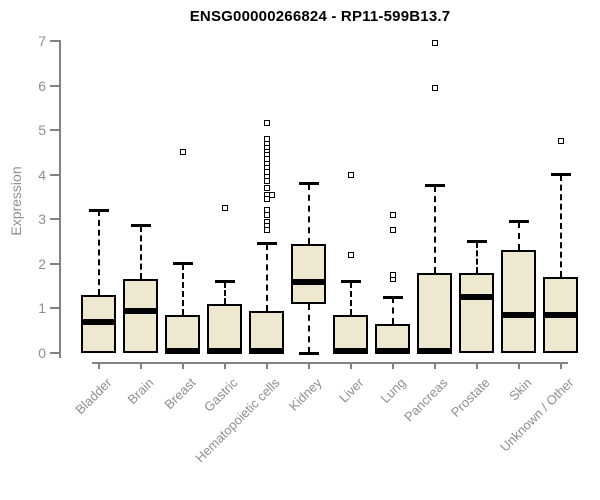 This screenshot has width=600, height=500. Describe the element at coordinates (329, 363) in the screenshot. I see `x-axis-line` at that location.